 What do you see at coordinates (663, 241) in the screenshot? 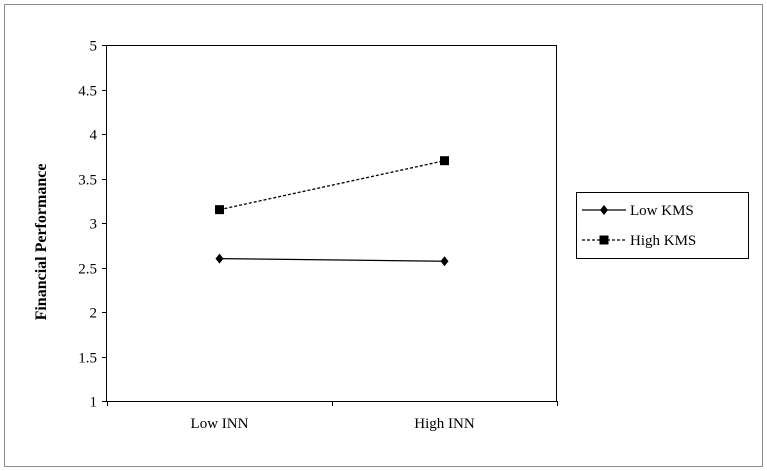
I see `legend-label-high-kms: High KMS` at bounding box center [663, 241].